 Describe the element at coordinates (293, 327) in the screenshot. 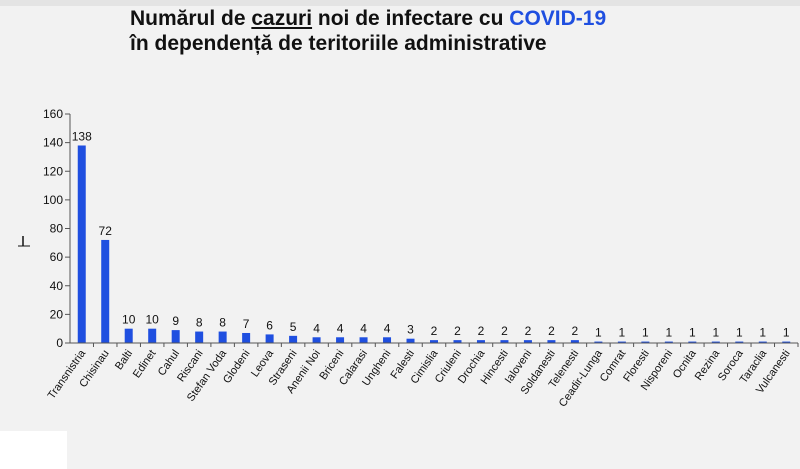

I see `data-label: 5` at that location.